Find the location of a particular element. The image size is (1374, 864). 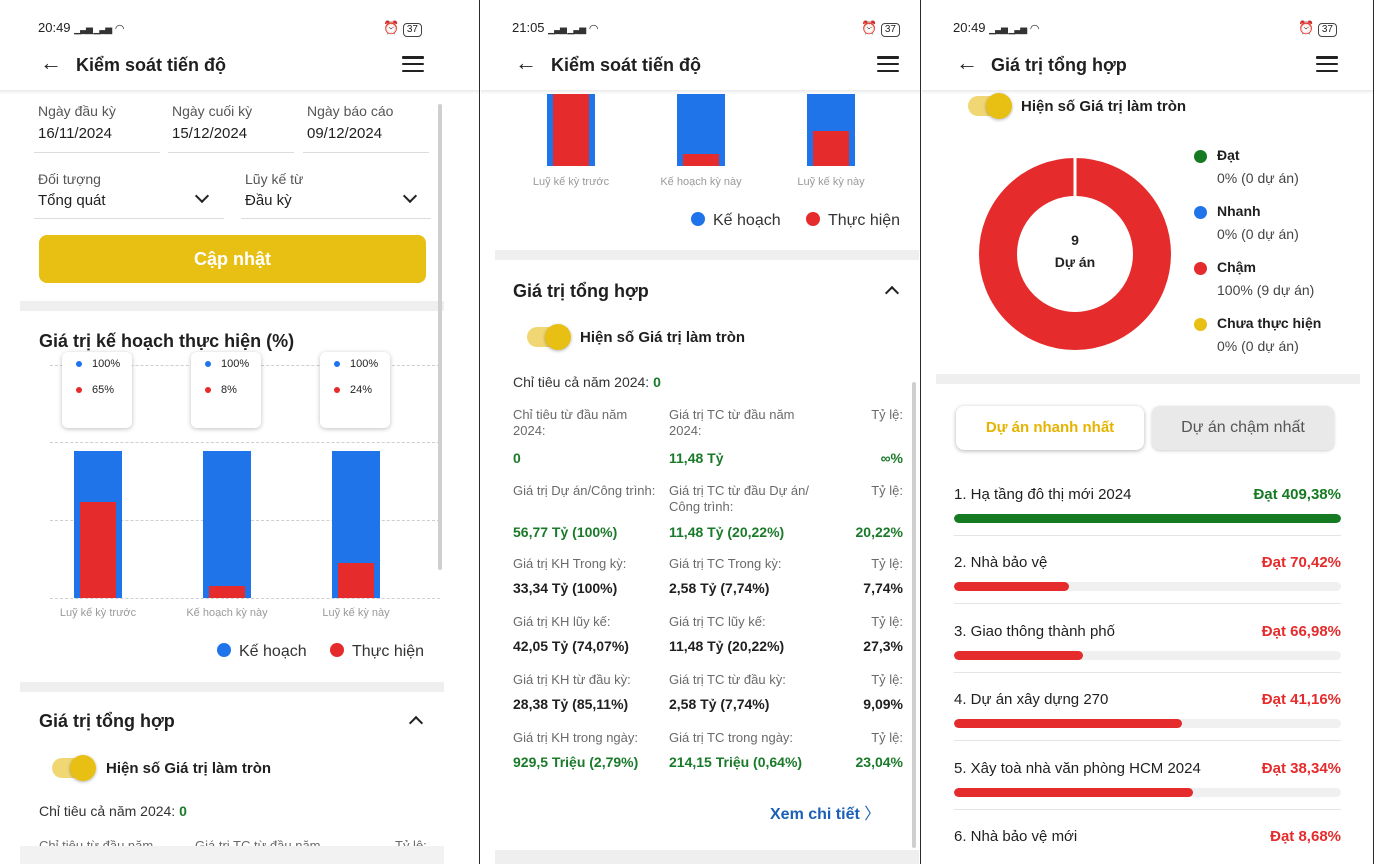

tooltip-dot-blue is located at coordinates (208, 364).